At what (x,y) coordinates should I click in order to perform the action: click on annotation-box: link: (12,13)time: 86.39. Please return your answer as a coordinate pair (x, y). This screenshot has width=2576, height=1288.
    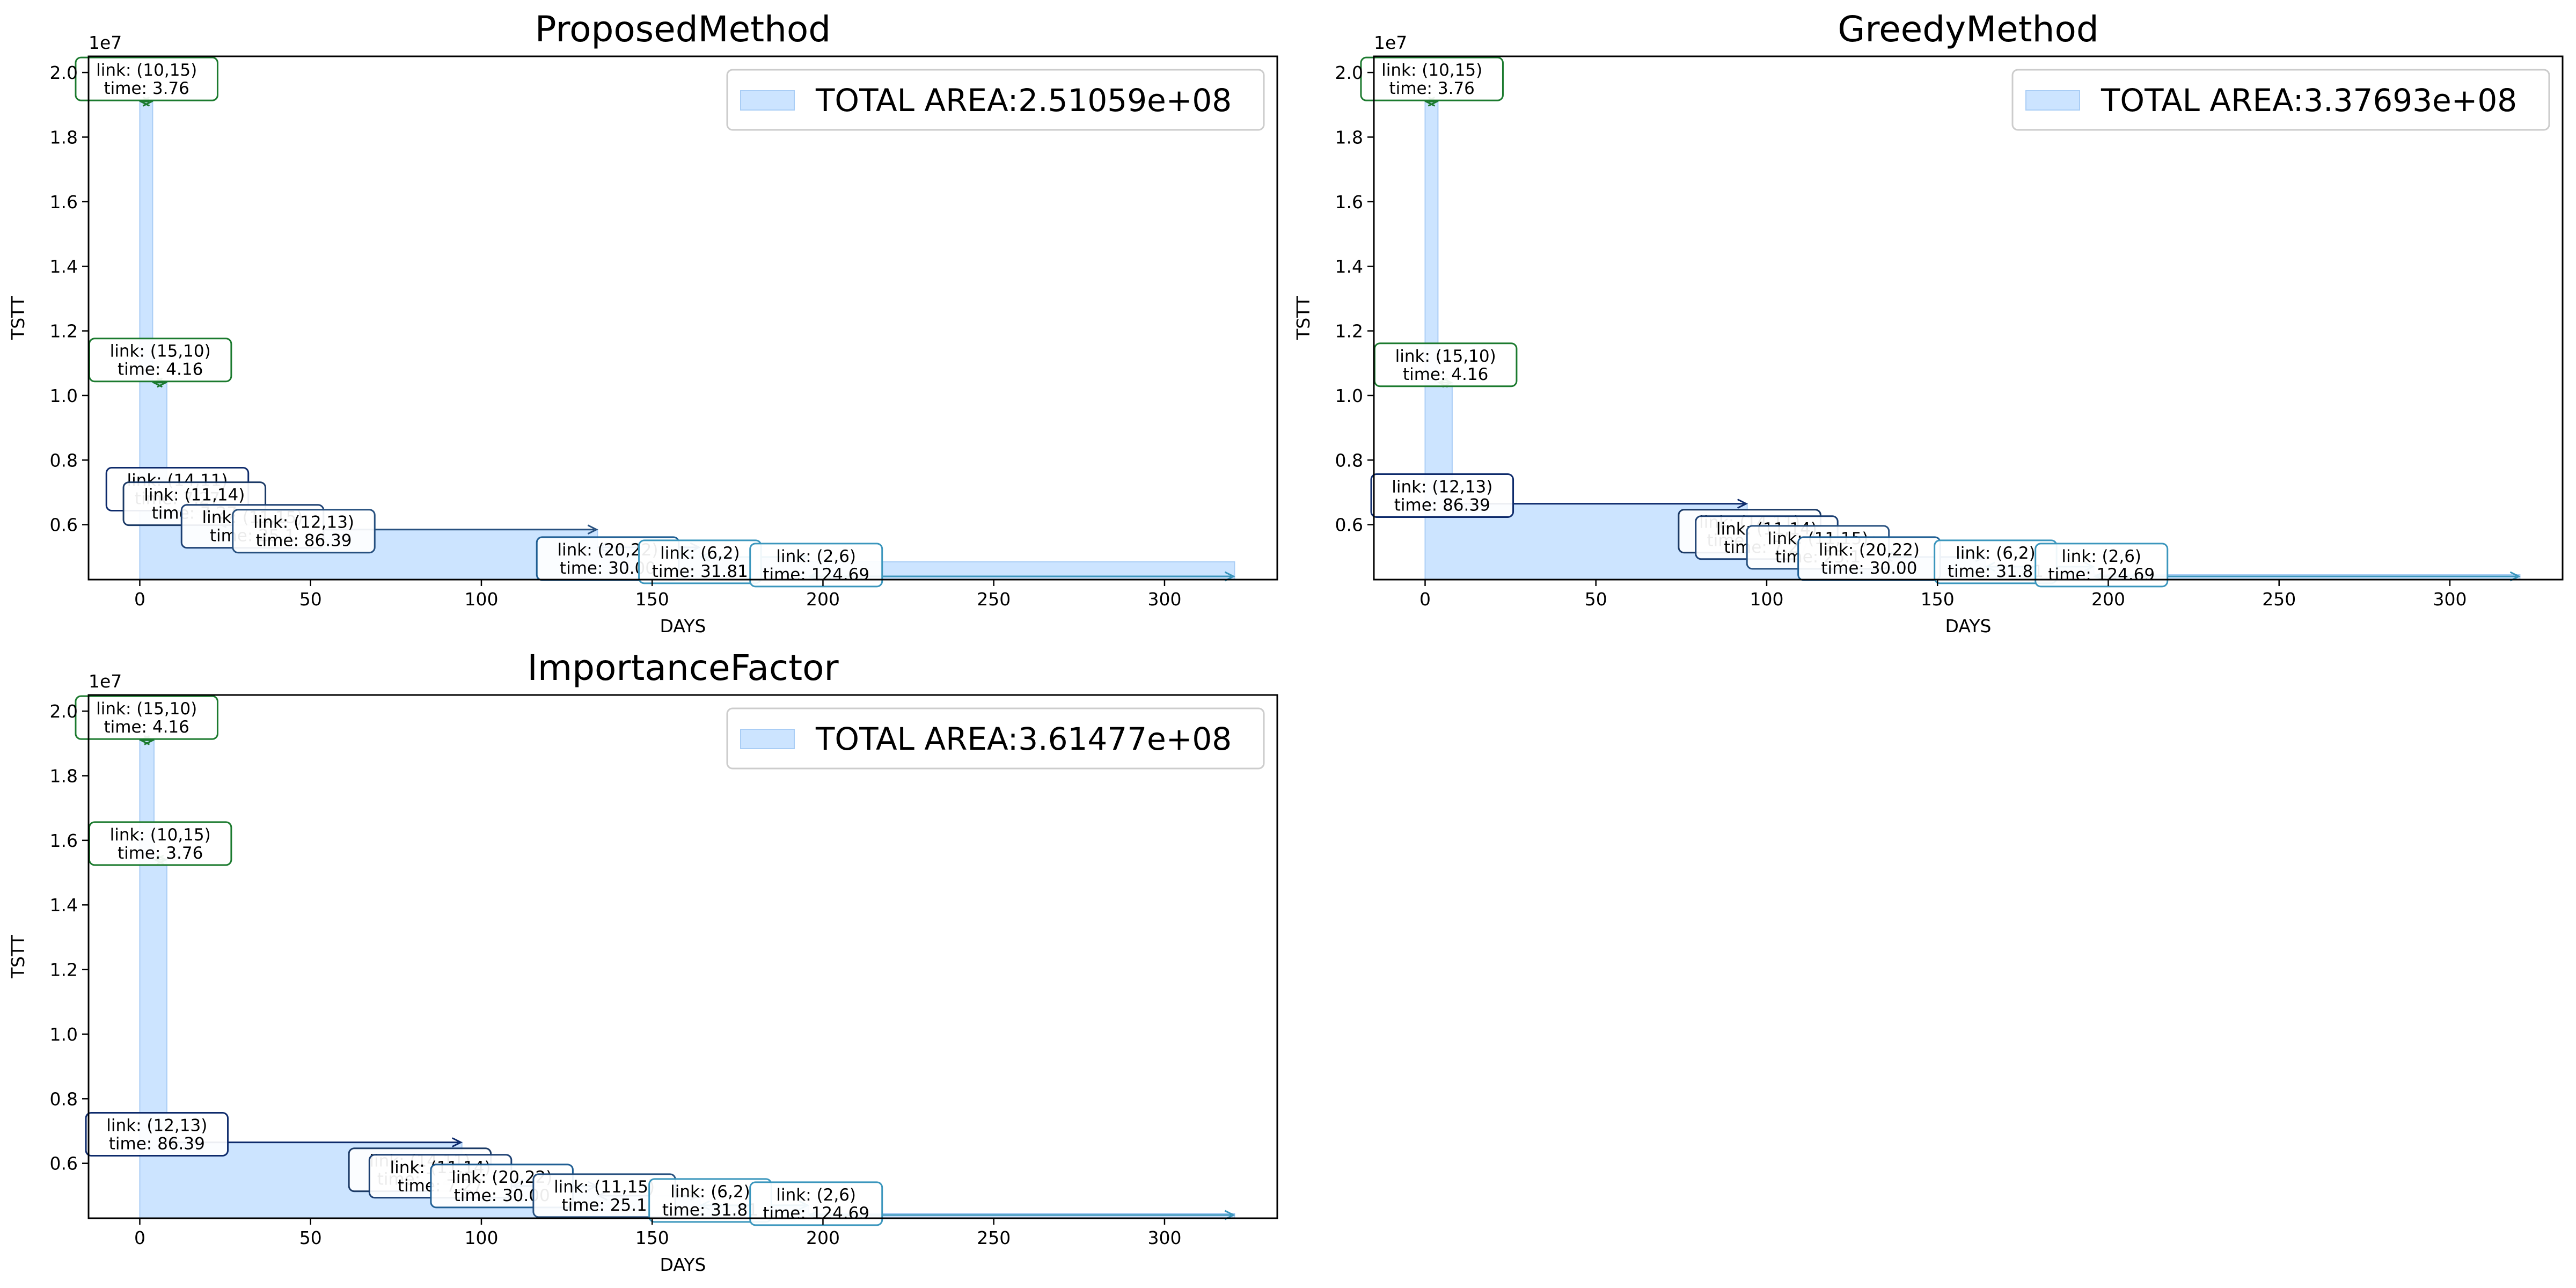
    Looking at the image, I should click on (304, 531).